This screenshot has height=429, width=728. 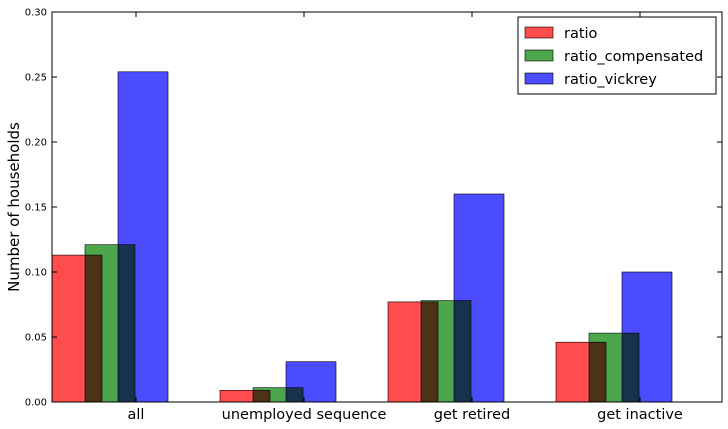 I want to click on legend-swatch-ratio-vickrey, so click(x=539, y=78).